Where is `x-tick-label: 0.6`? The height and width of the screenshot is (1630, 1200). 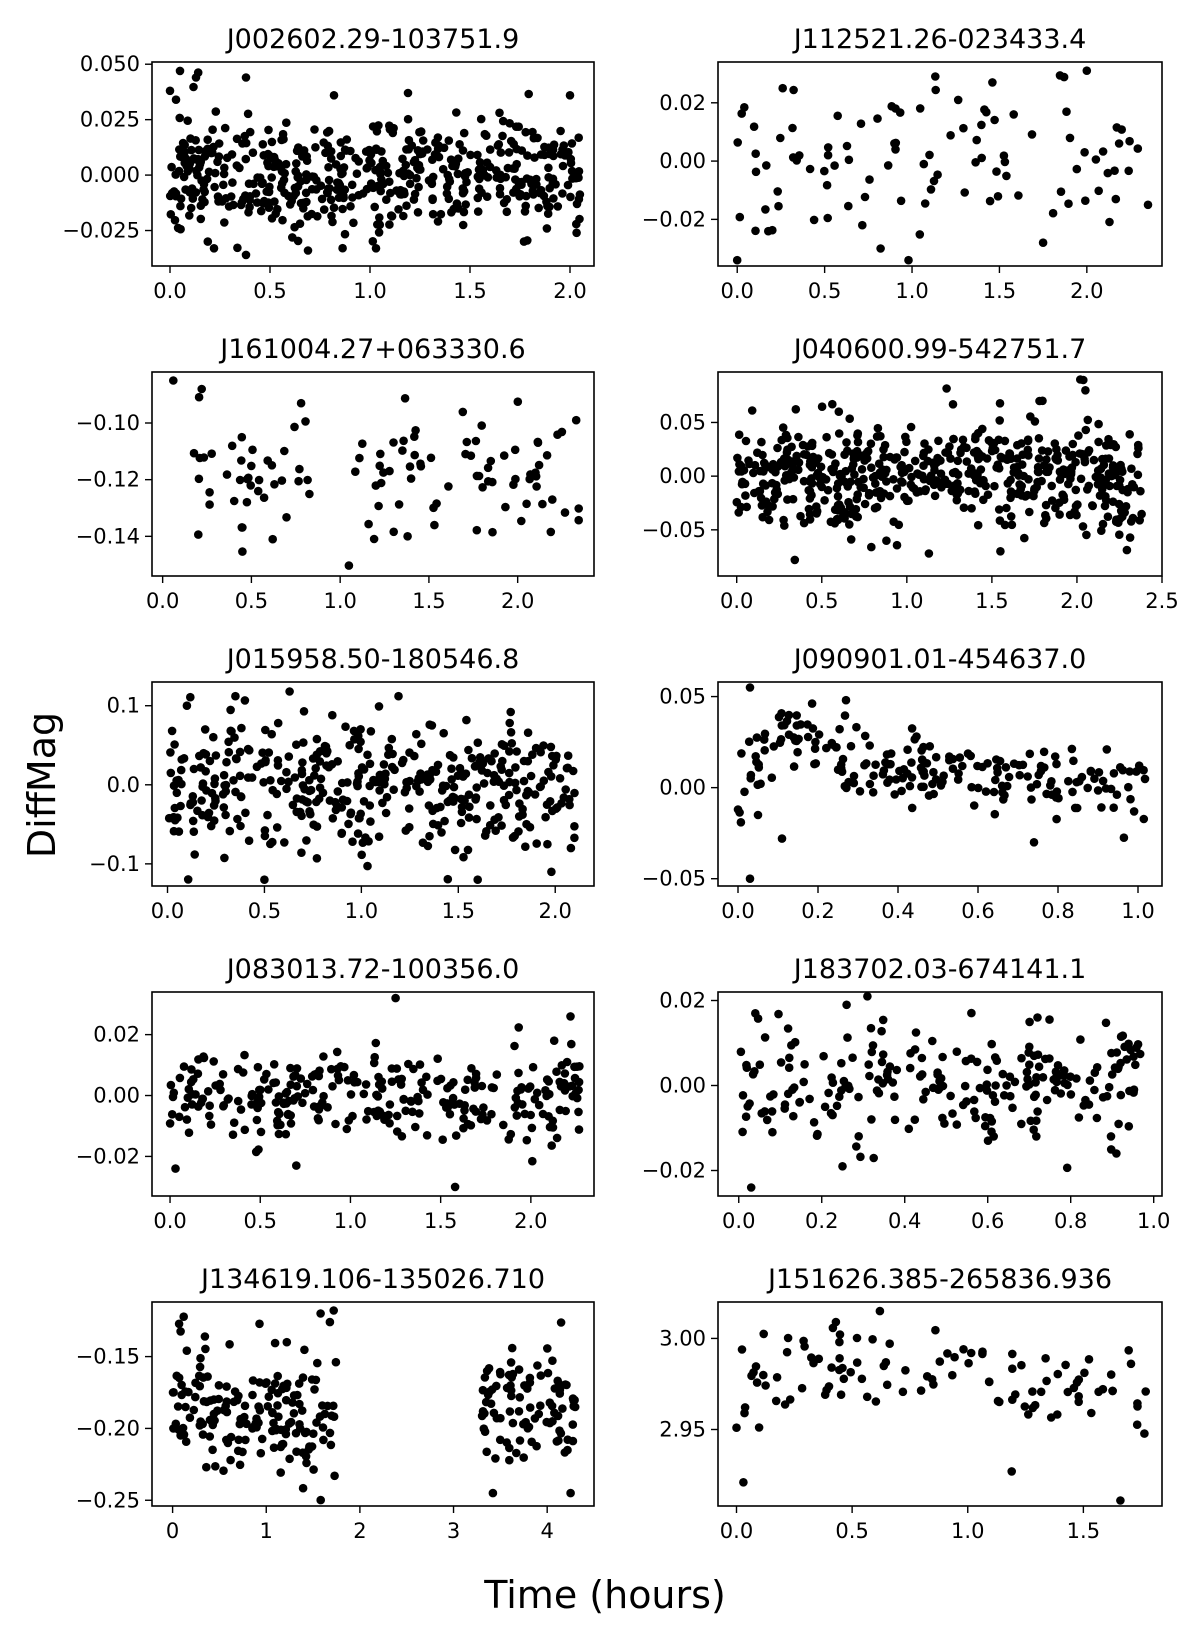
x-tick-label: 0.6 is located at coordinates (977, 911).